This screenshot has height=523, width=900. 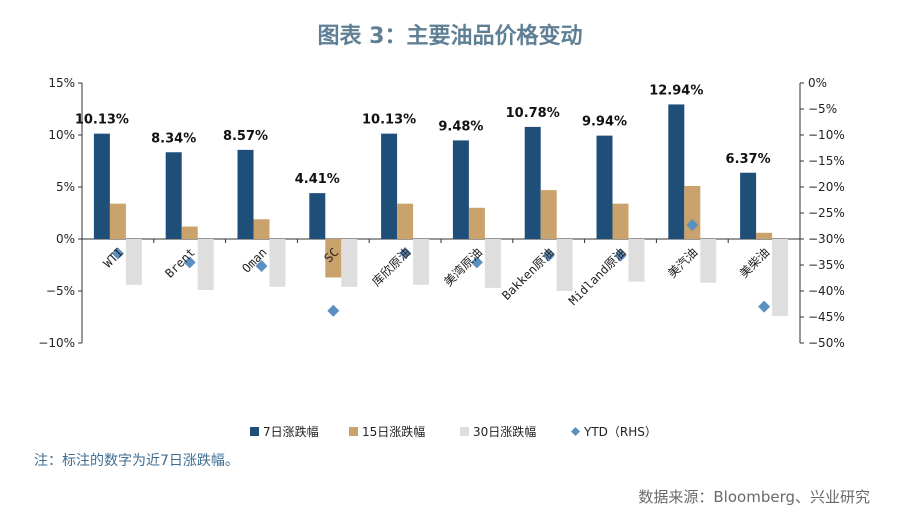 What do you see at coordinates (56, 343) in the screenshot?
I see `left-tick-label: −10%` at bounding box center [56, 343].